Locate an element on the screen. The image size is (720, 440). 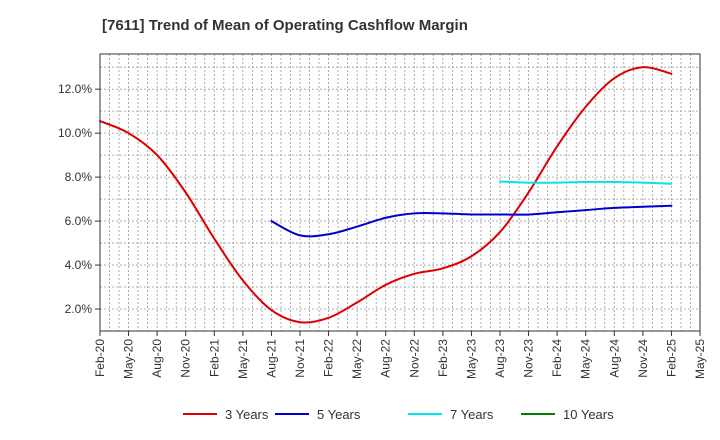
y-tick-label: 8.0% is located at coordinates (79, 177).